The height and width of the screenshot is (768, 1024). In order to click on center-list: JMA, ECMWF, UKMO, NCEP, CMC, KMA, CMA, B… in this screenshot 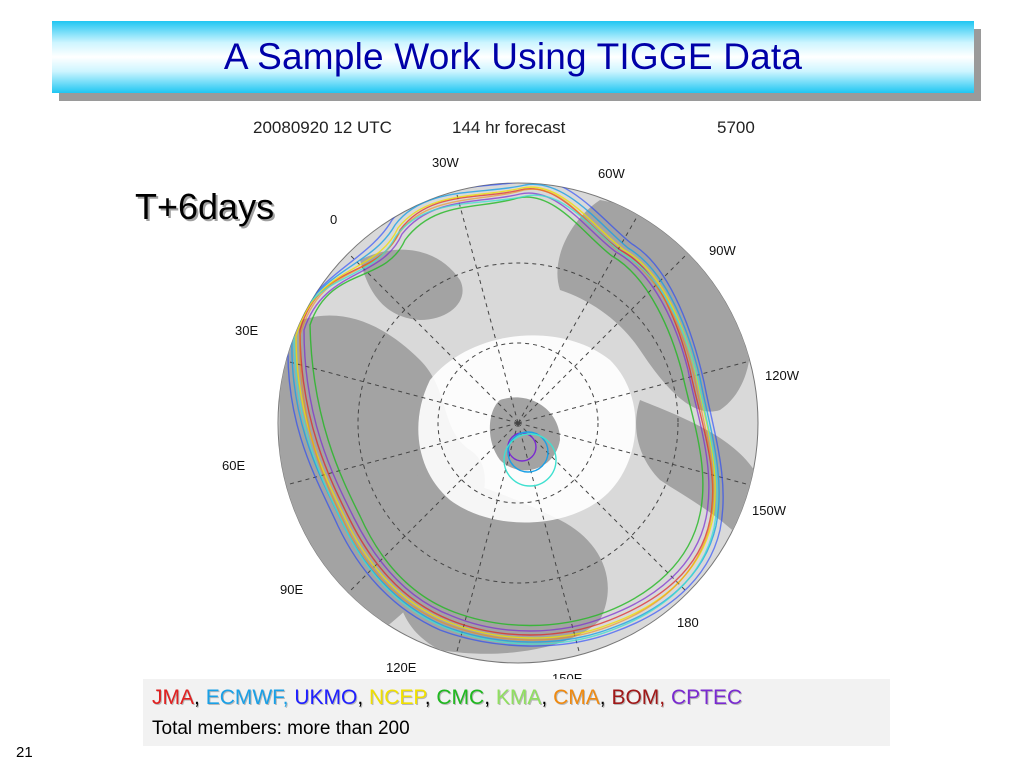, I will do `click(447, 698)`.